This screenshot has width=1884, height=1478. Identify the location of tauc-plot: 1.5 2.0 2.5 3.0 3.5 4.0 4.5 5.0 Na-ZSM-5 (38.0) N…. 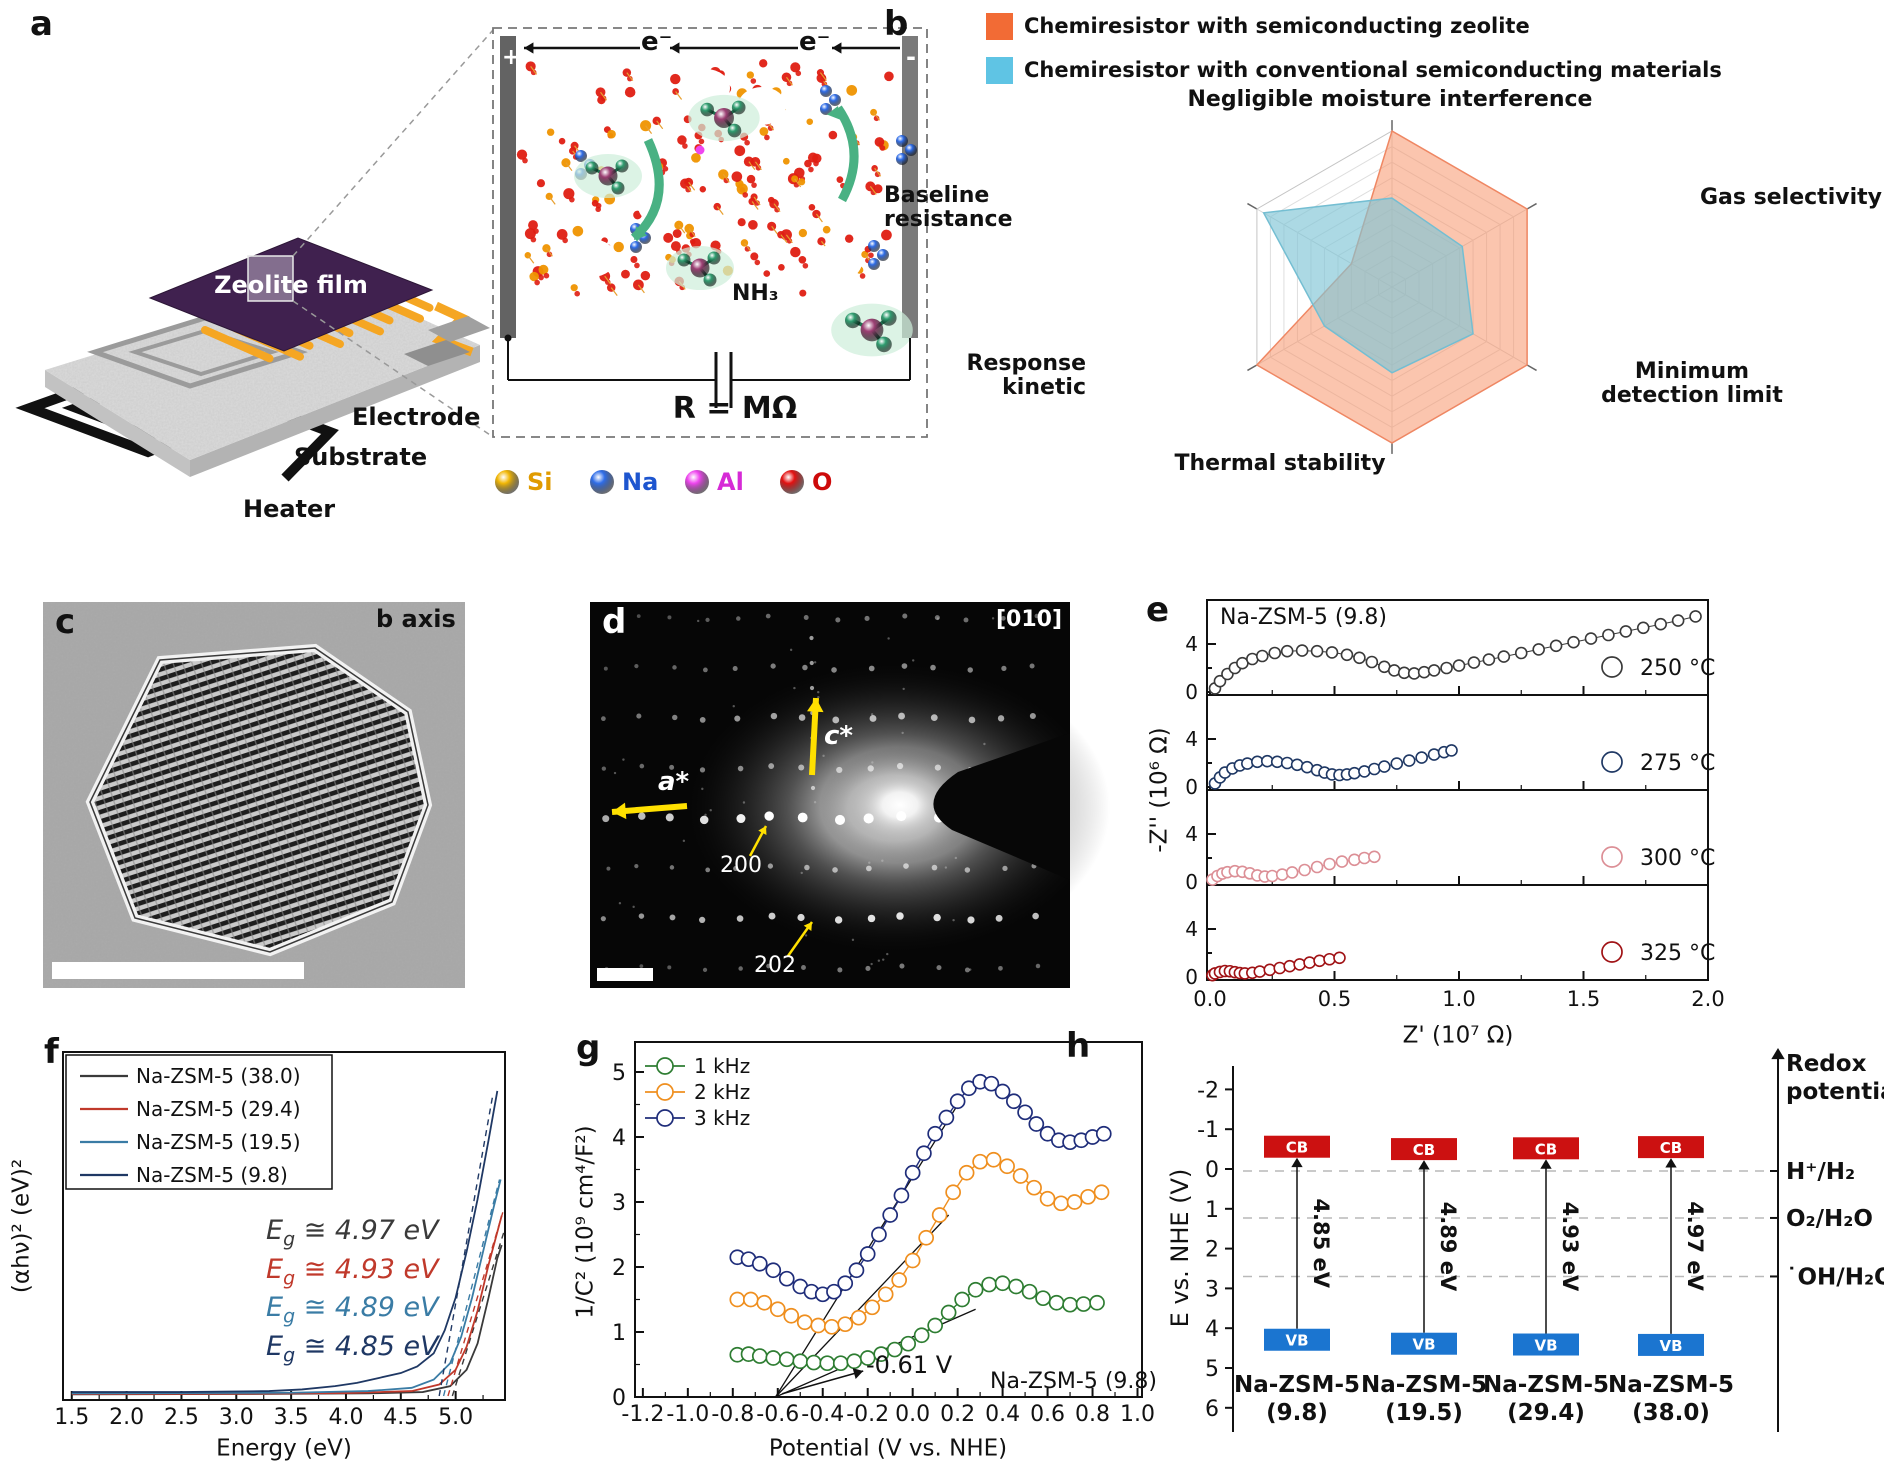
(280, 1240).